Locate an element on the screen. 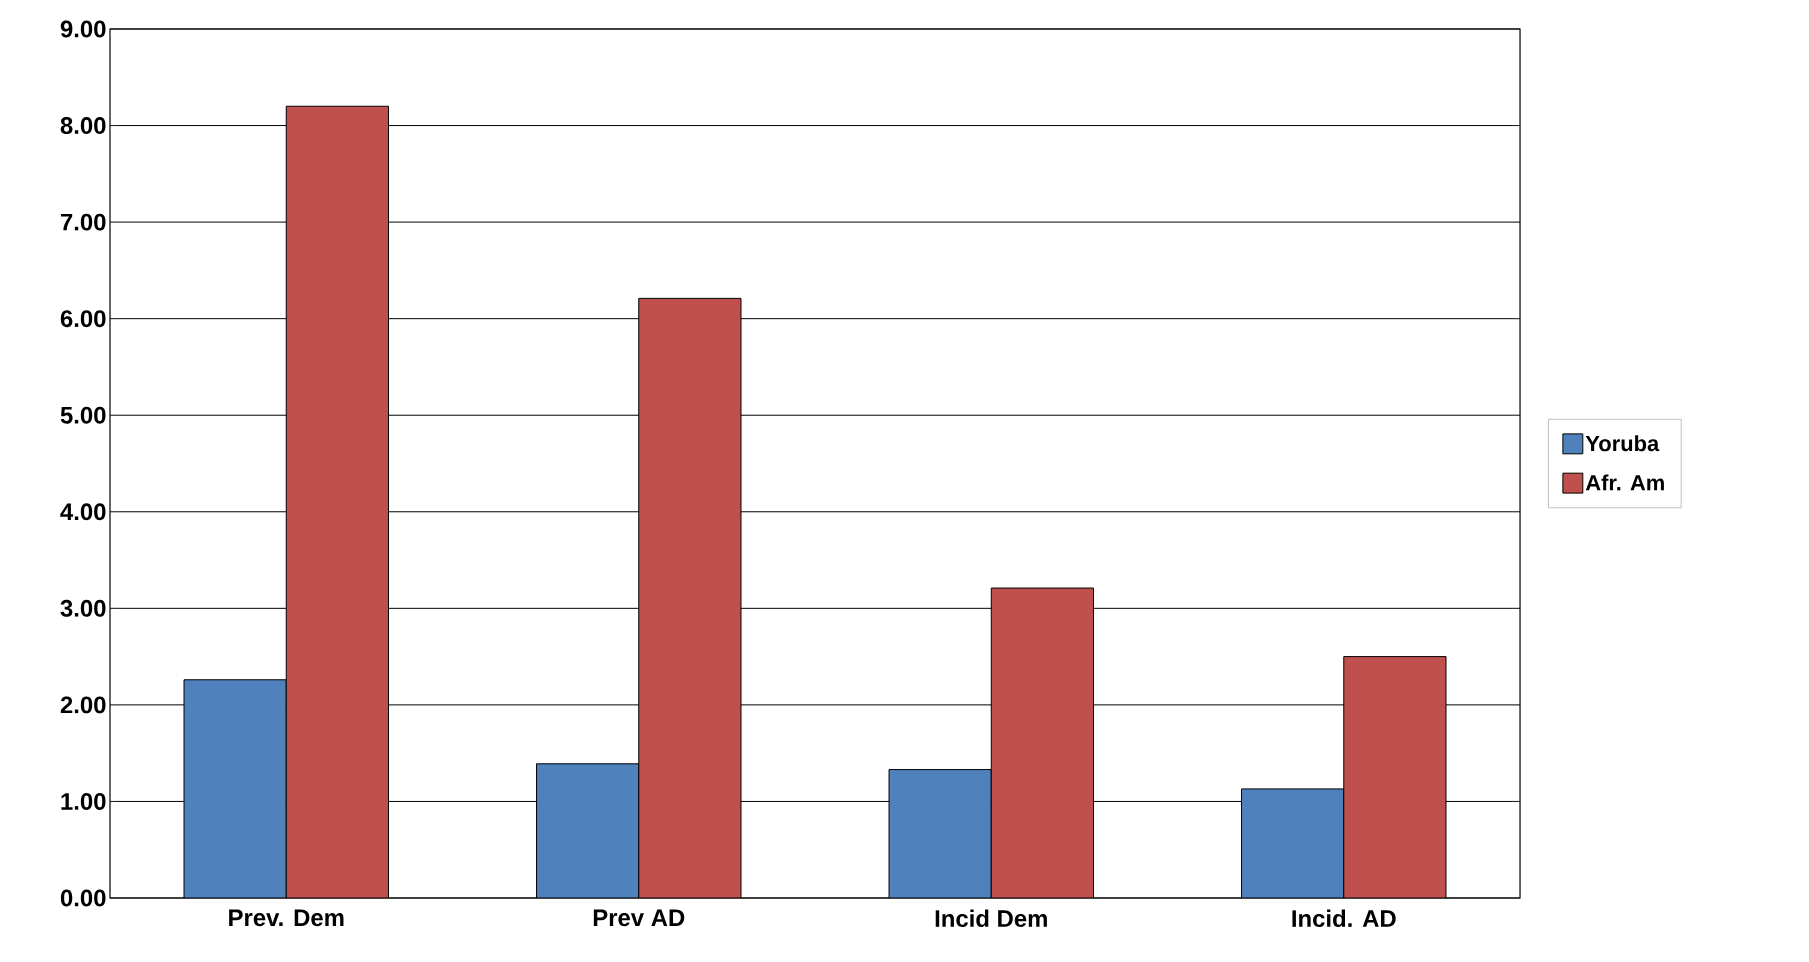 Image resolution: width=1809 pixels, height=962 pixels. y-tick-label: 3.00 is located at coordinates (83, 608).